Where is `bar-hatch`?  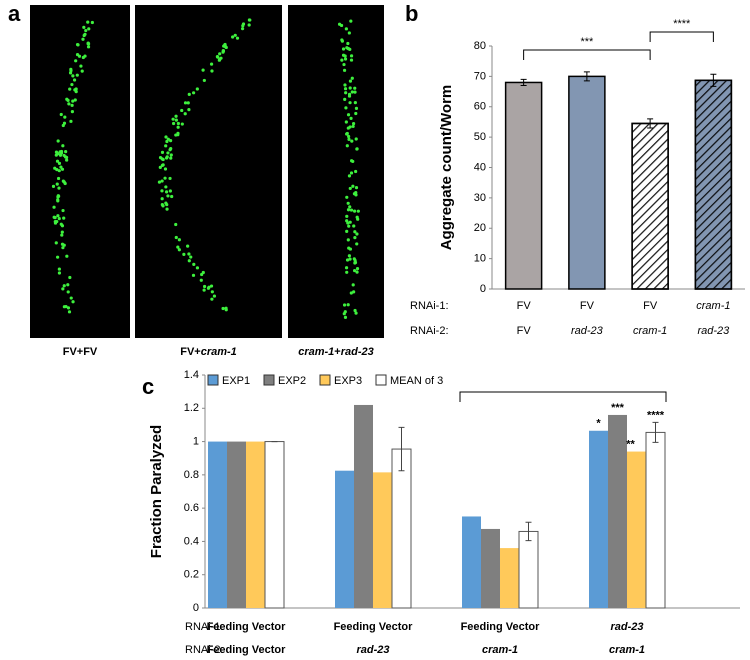
bar-hatch is located at coordinates (650, 206).